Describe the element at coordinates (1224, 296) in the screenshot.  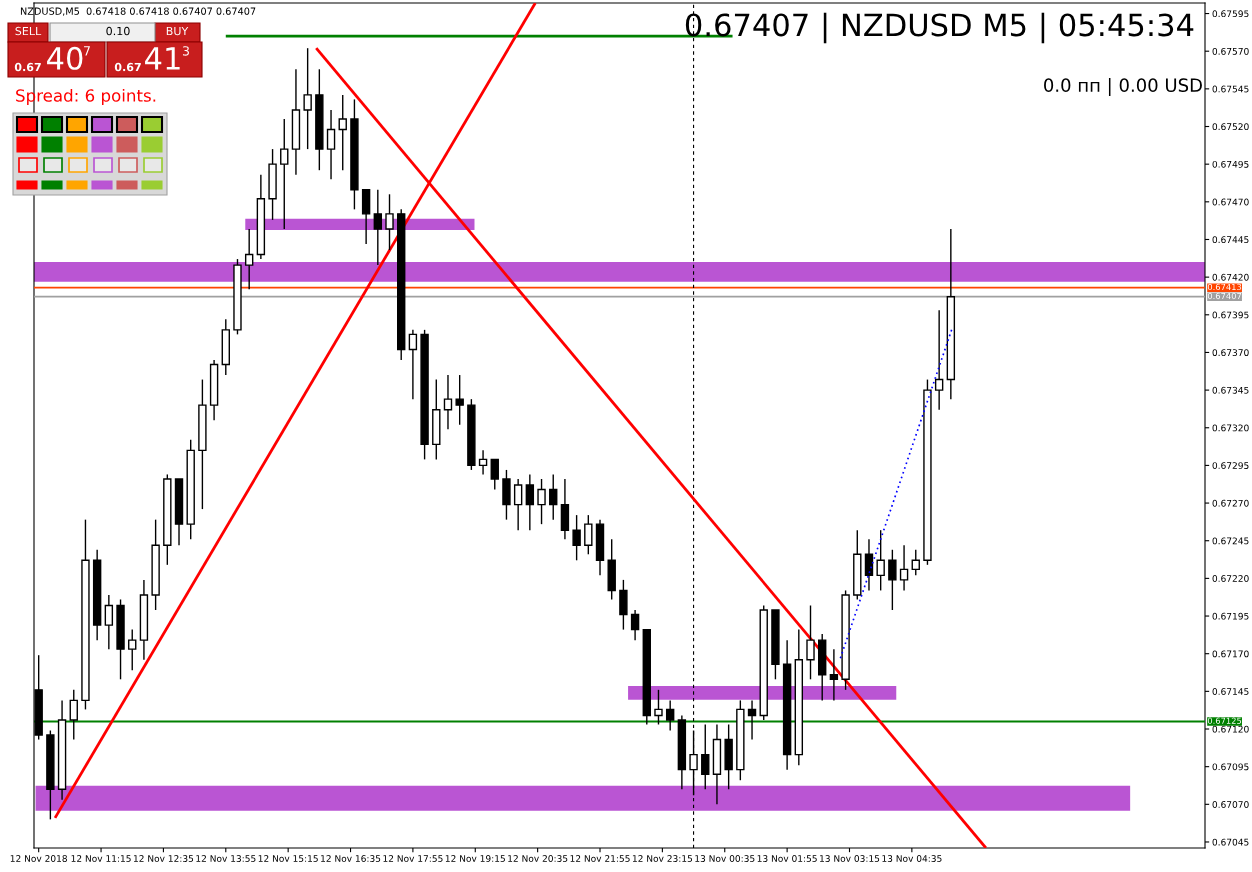
I see `ref-line-label: 0.67407` at that location.